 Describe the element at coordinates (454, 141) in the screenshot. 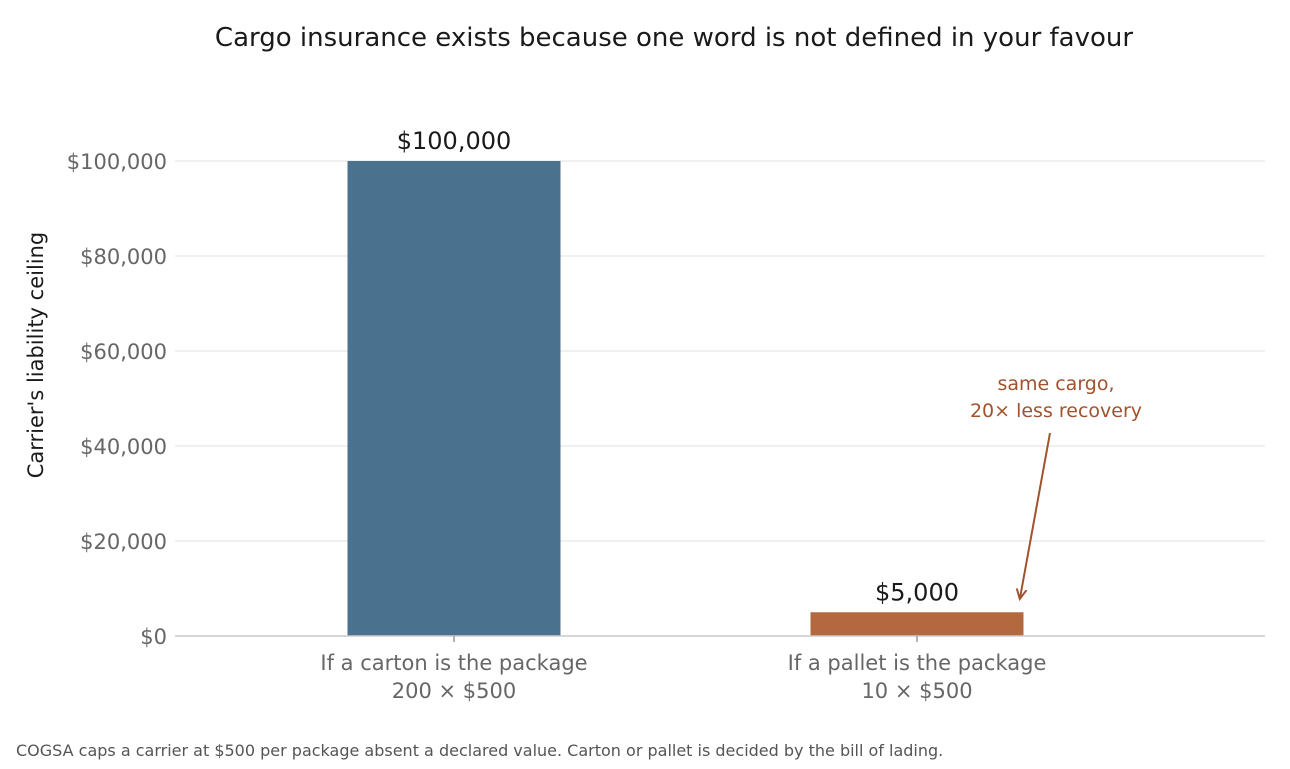

I see `bar-value-label: $100,000` at that location.